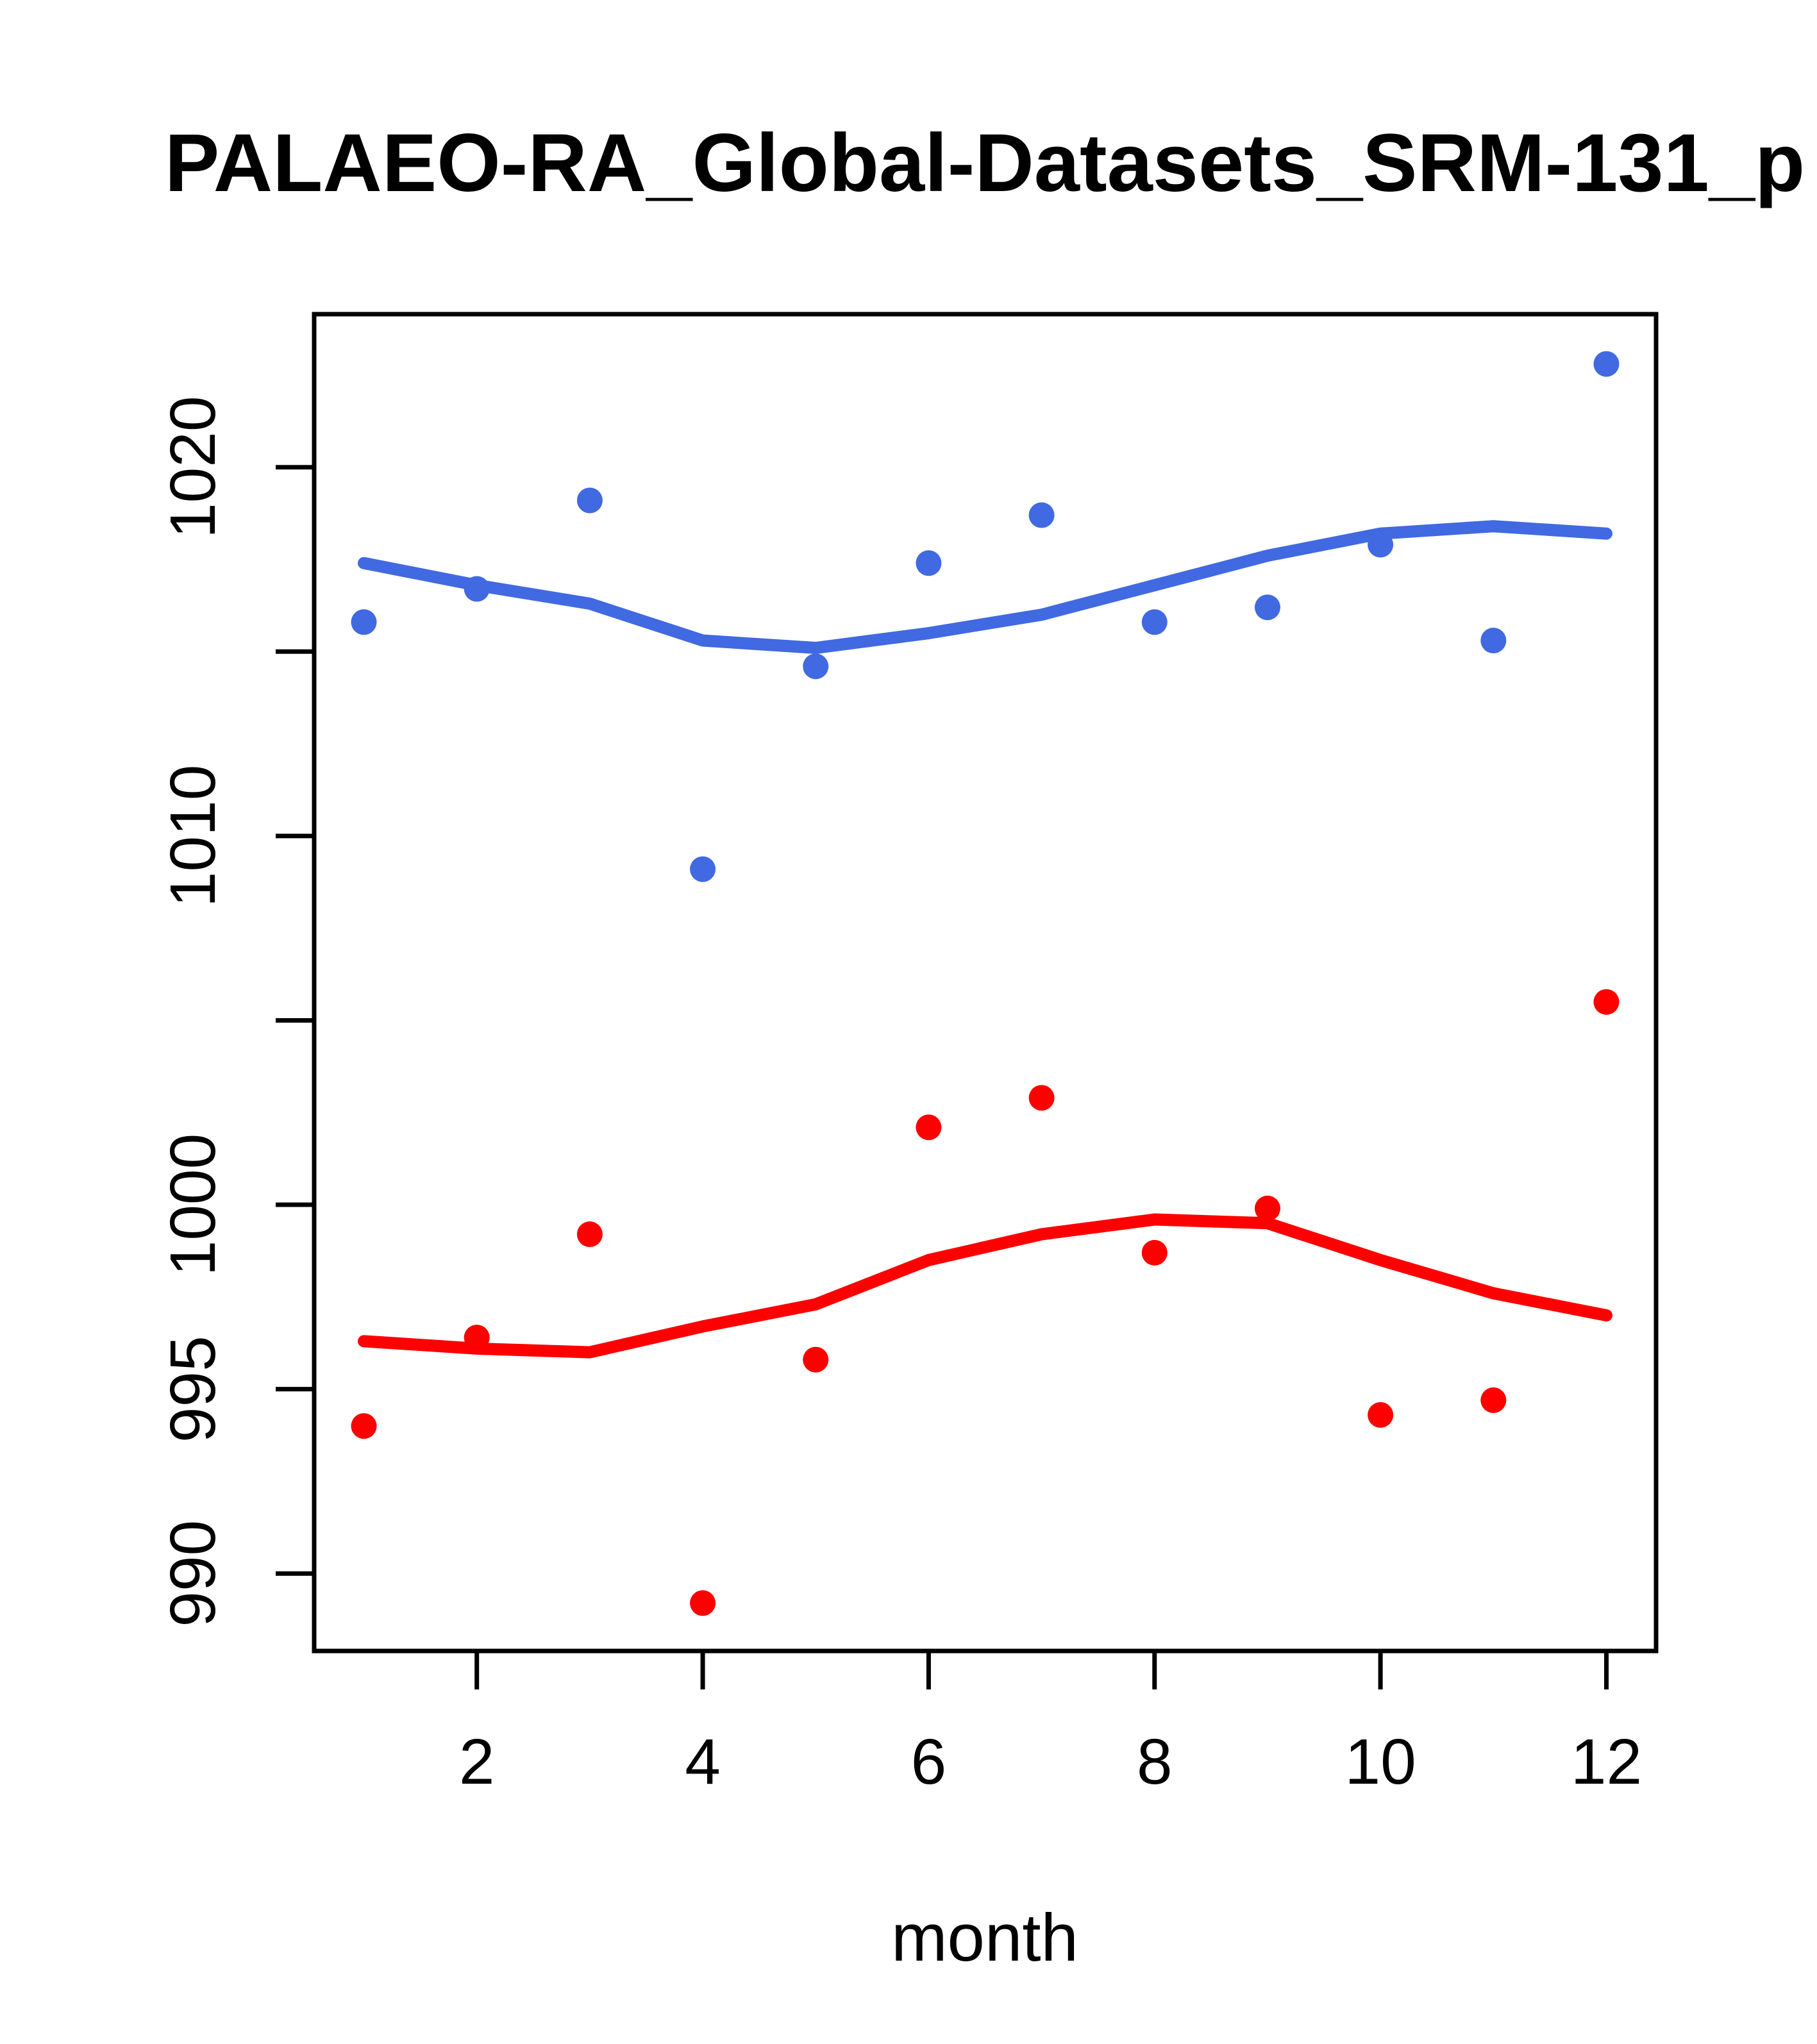 The image size is (1817, 2044). What do you see at coordinates (985, 587) in the screenshot?
I see `blue-loess-line` at bounding box center [985, 587].